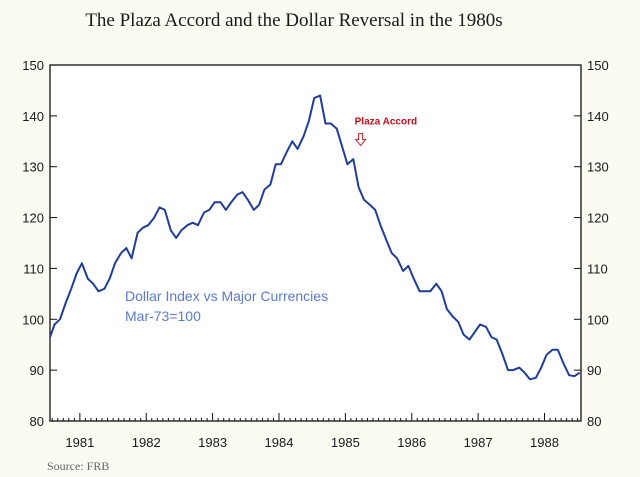  I want to click on y-tick-label-left: 120, so click(33, 218).